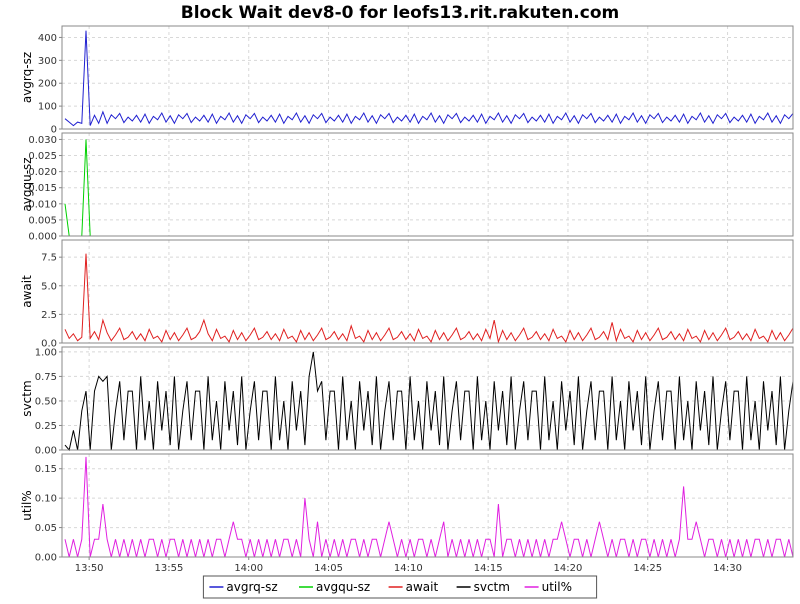  What do you see at coordinates (27, 184) in the screenshot?
I see `y-axis-label: avgqu-sz` at bounding box center [27, 184].